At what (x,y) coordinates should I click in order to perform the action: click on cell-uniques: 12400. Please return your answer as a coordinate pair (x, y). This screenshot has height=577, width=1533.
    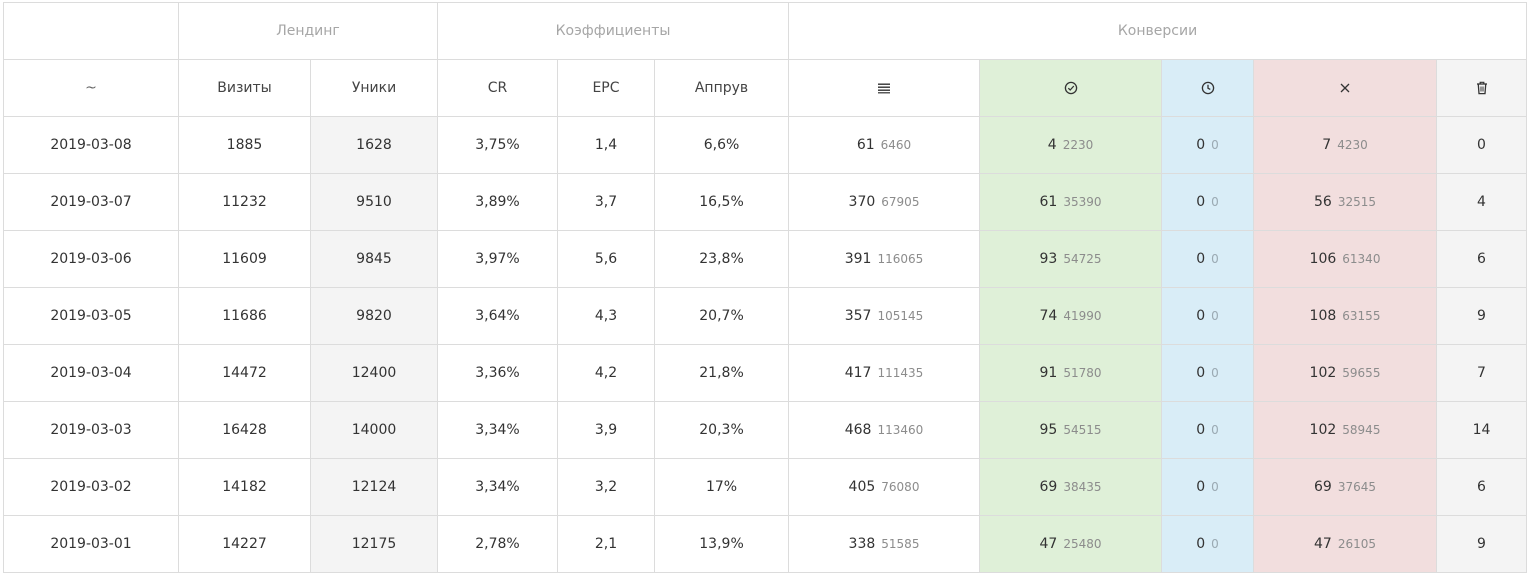
    Looking at the image, I should click on (374, 373).